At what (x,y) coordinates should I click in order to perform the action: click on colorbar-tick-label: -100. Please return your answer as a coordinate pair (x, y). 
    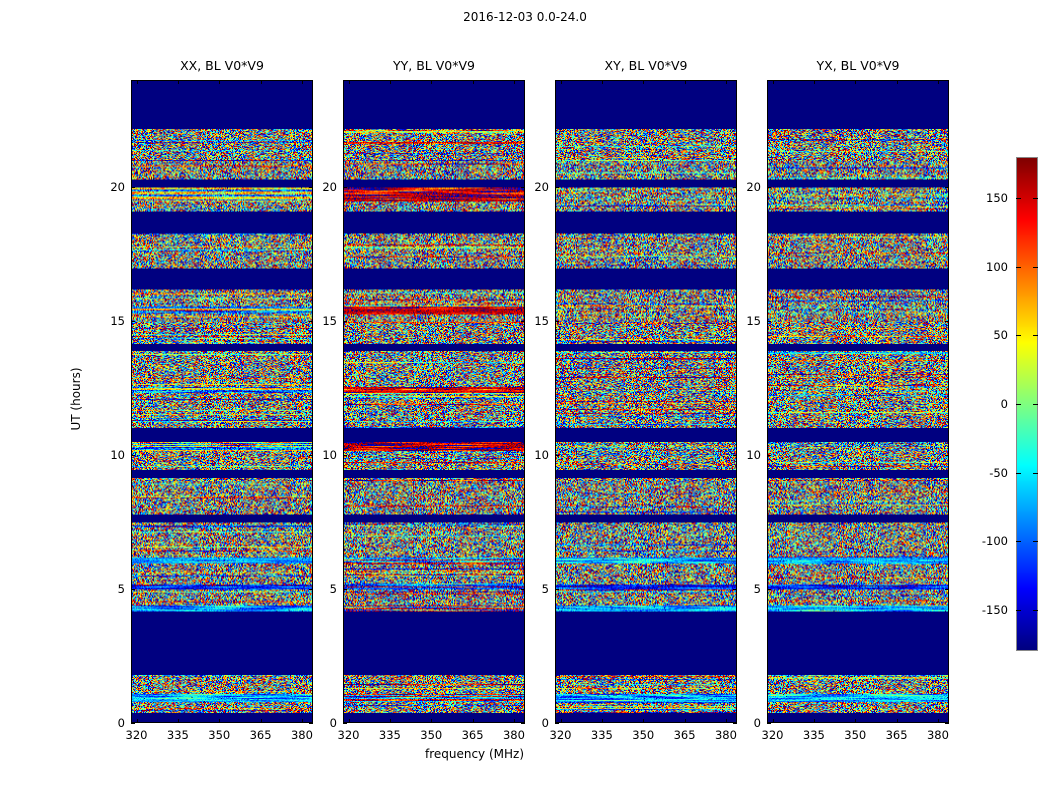
    Looking at the image, I should click on (994, 541).